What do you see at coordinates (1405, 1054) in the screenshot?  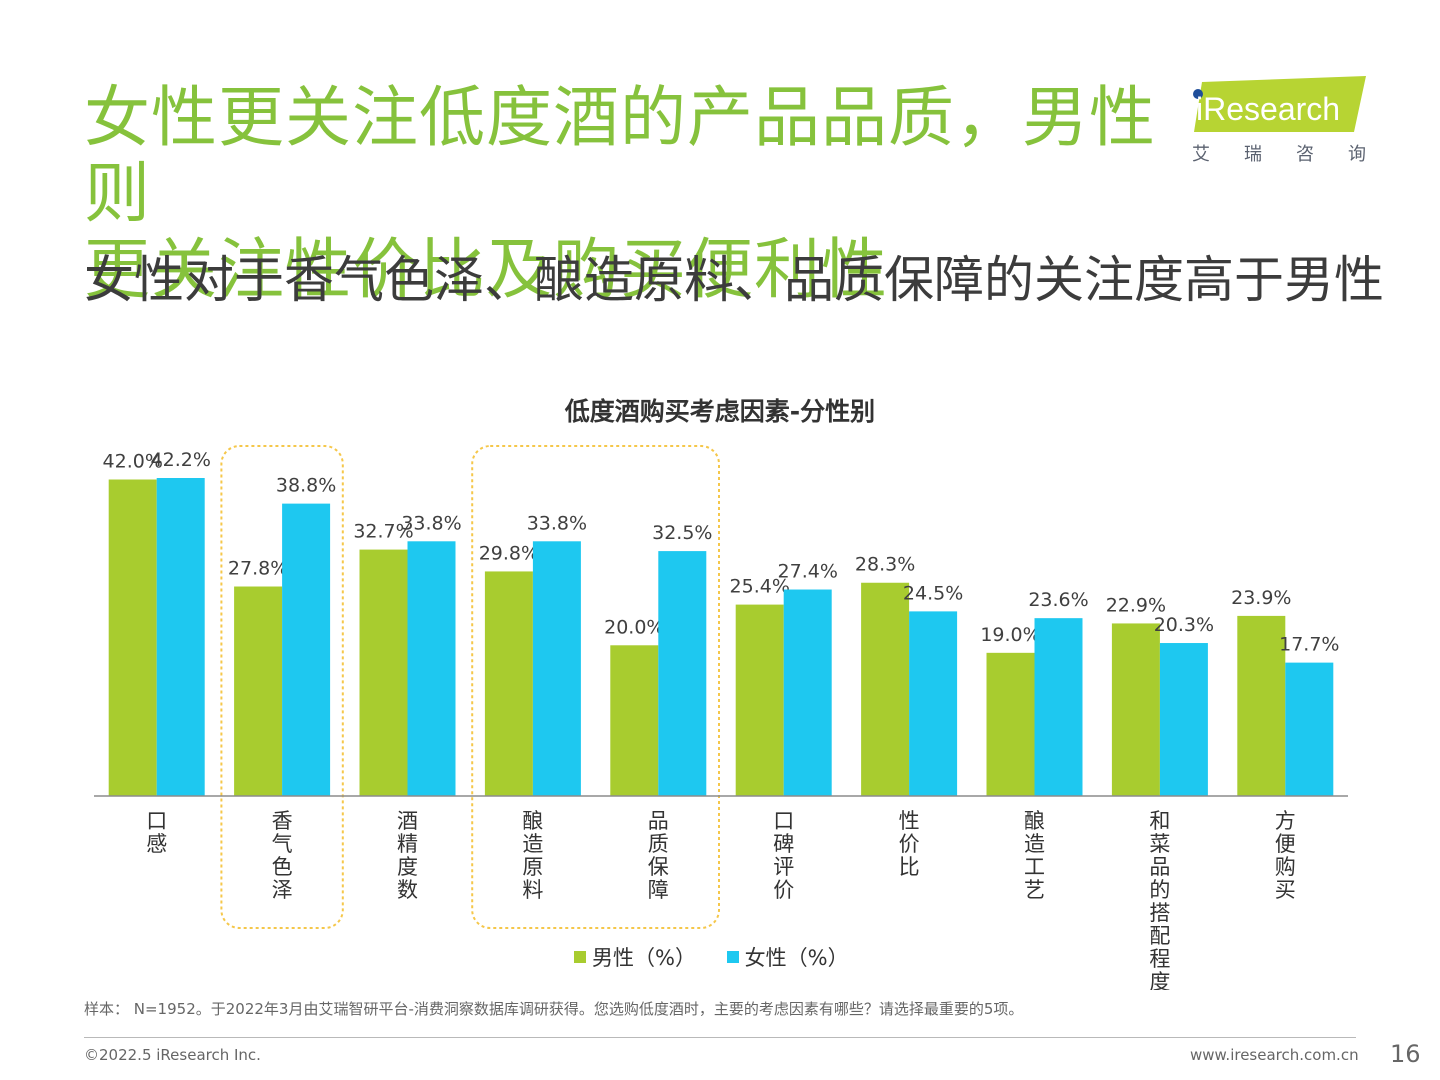 I see `page-number: 16` at bounding box center [1405, 1054].